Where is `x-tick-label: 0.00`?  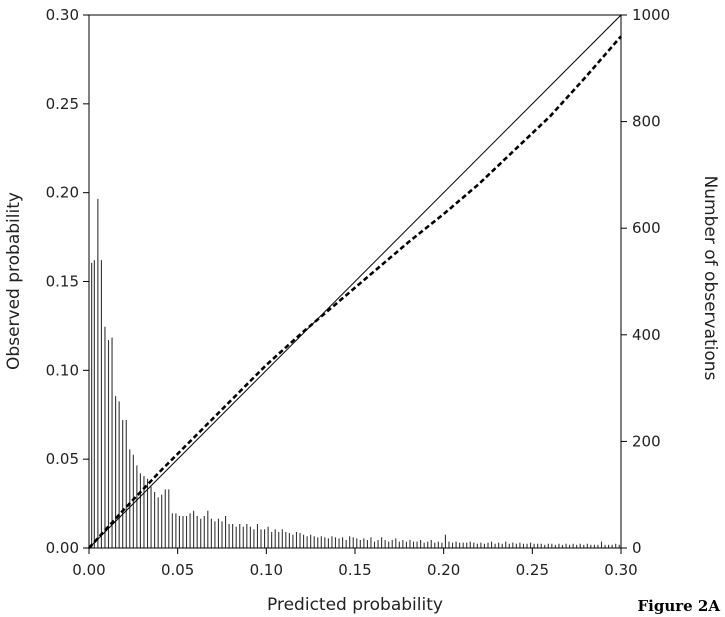
x-tick-label: 0.00 is located at coordinates (88, 570).